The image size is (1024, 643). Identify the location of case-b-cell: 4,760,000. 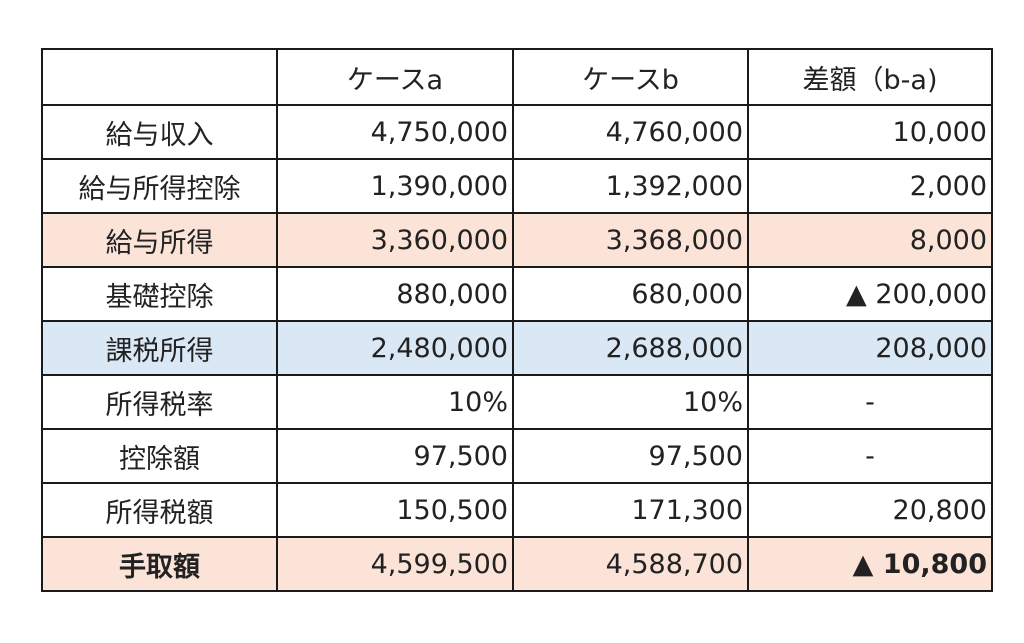
(630, 132).